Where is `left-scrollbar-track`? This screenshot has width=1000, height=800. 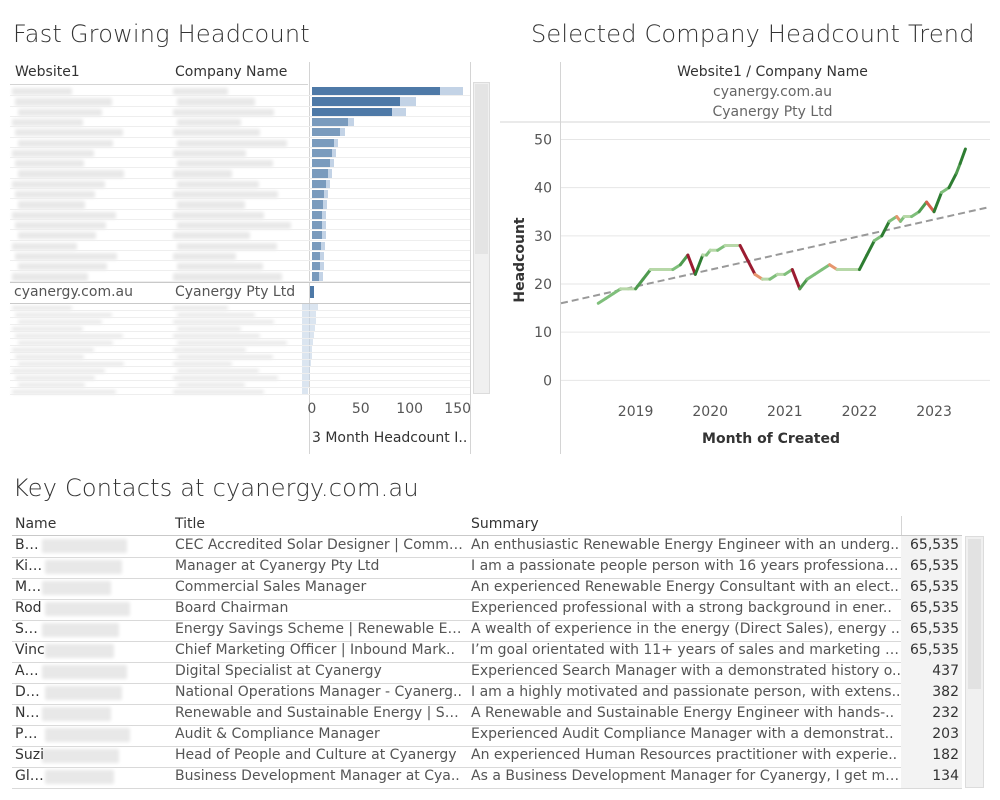
left-scrollbar-track is located at coordinates (481, 238).